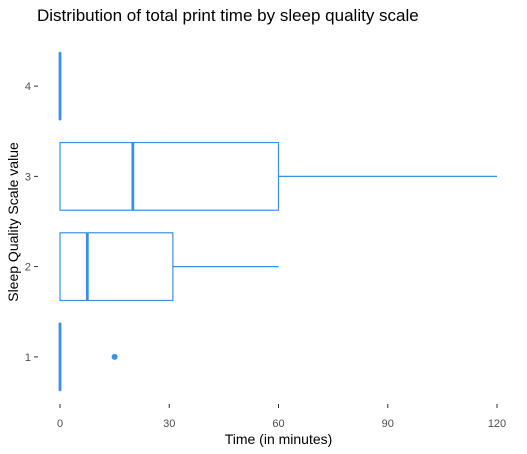 This screenshot has width=527, height=454. I want to click on y-tick-label: 4, so click(28, 87).